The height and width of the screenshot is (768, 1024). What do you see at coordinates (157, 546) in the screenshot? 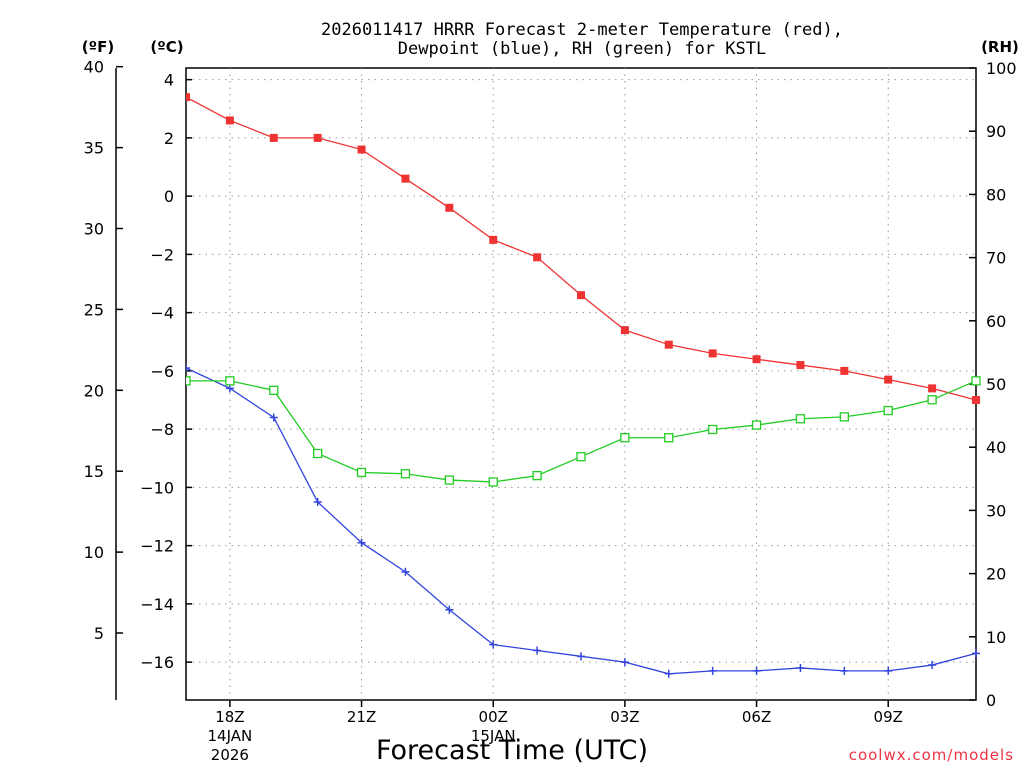
I see `celsius-tick-label: −12` at bounding box center [157, 546].